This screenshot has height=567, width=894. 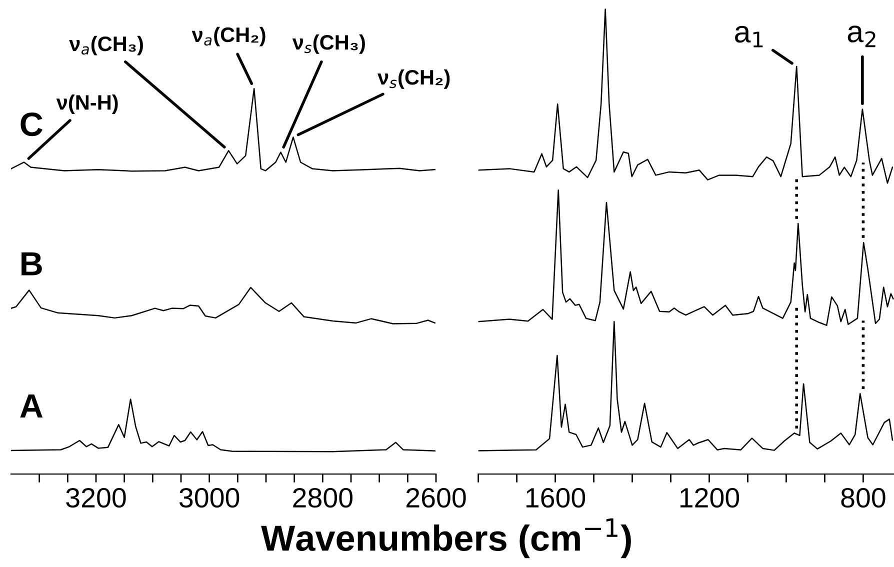 What do you see at coordinates (556, 498) in the screenshot?
I see `x-tick-label: 1600` at bounding box center [556, 498].